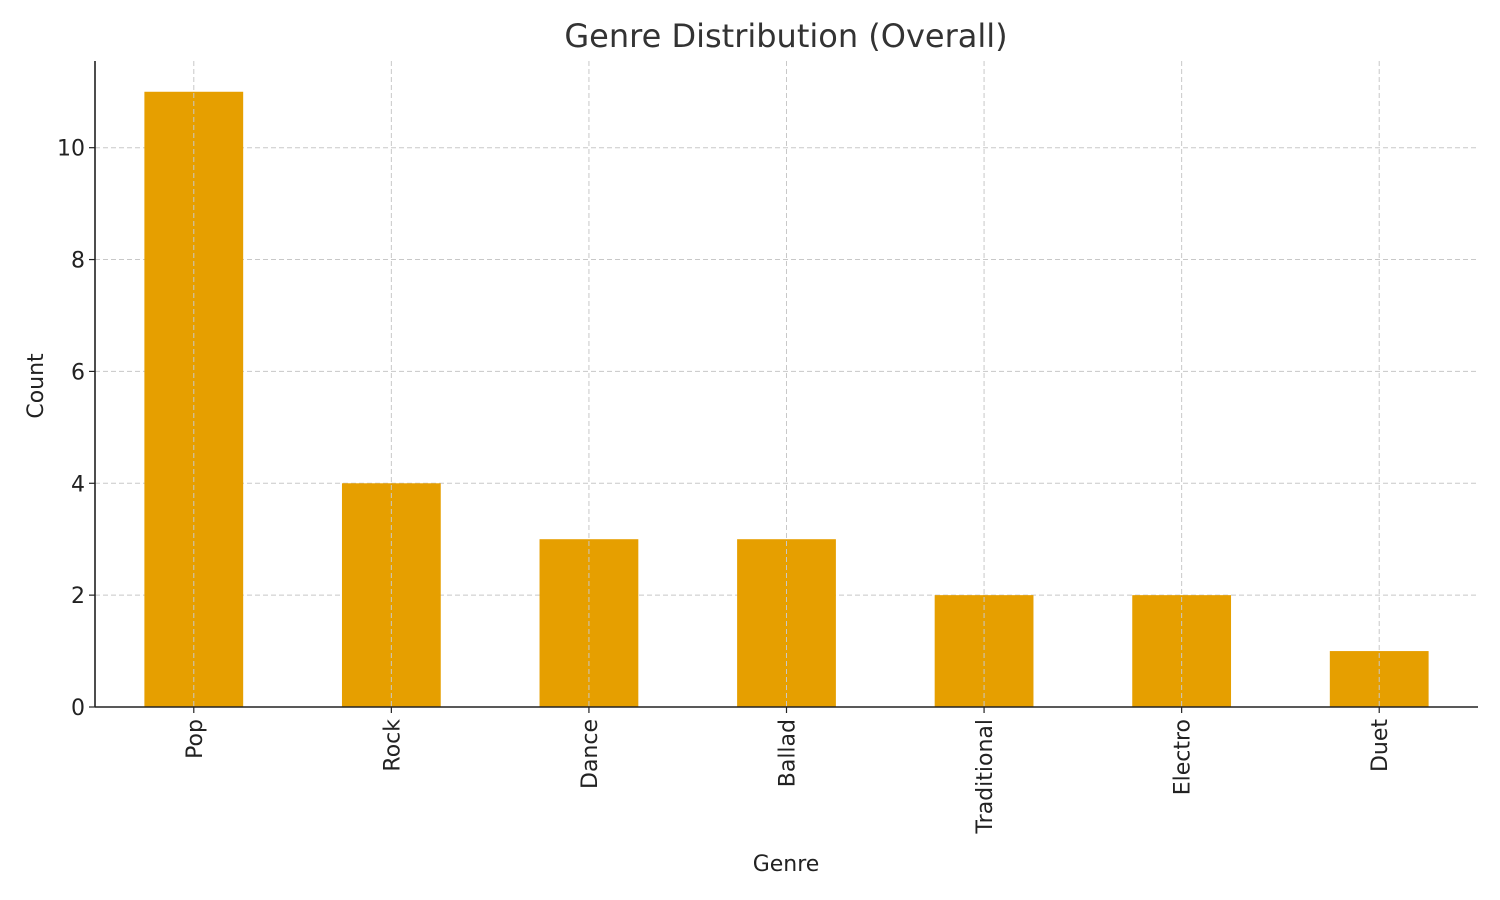  What do you see at coordinates (1182, 651) in the screenshot?
I see `bar-electro` at bounding box center [1182, 651].